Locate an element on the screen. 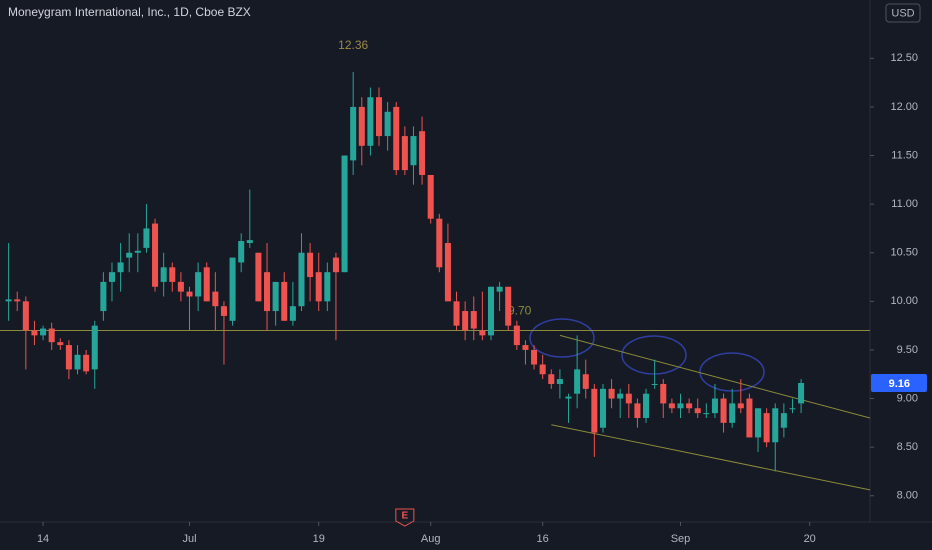  y-tick-label: 8.50 is located at coordinates (907, 447).